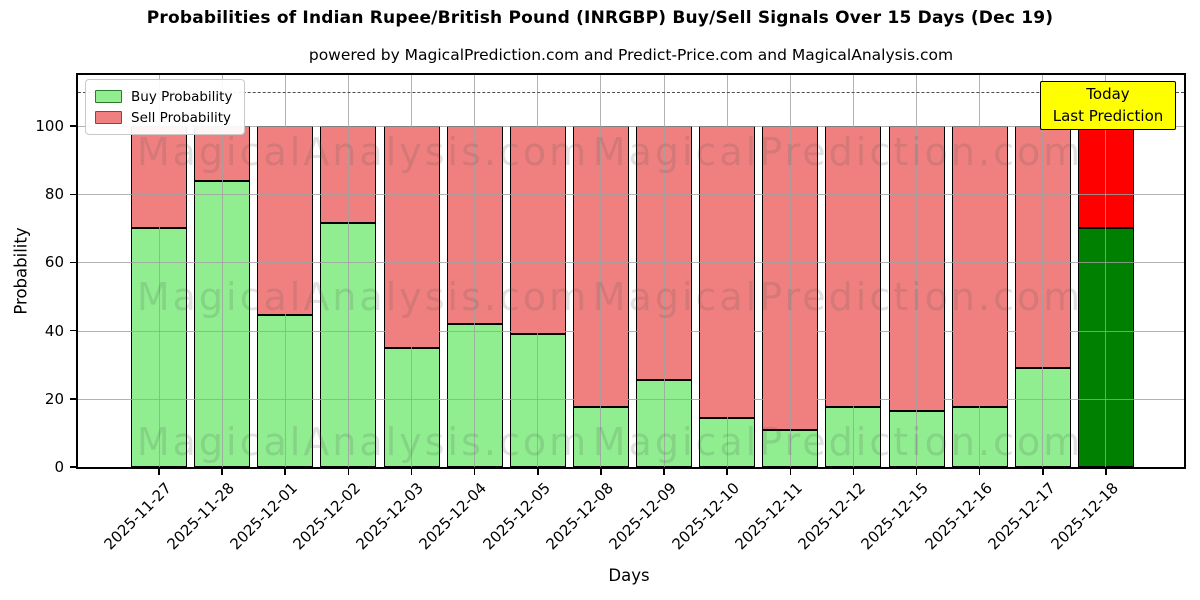 This screenshot has width=1200, height=600. Describe the element at coordinates (705, 516) in the screenshot. I see `x-tick-label: 2025-12-10` at that location.